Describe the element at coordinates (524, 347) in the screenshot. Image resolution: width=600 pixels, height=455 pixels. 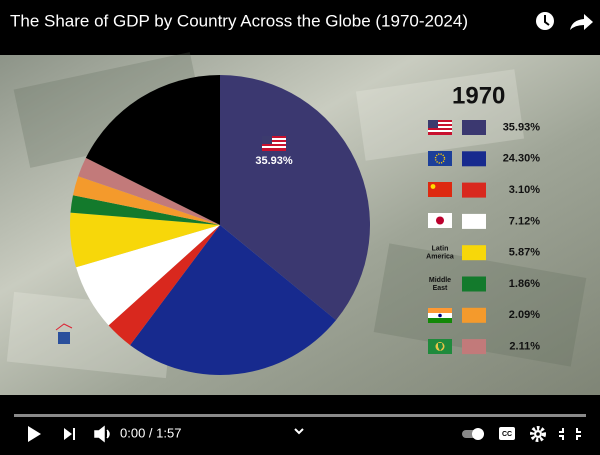
I see `legend-value: 2.11%` at that location.